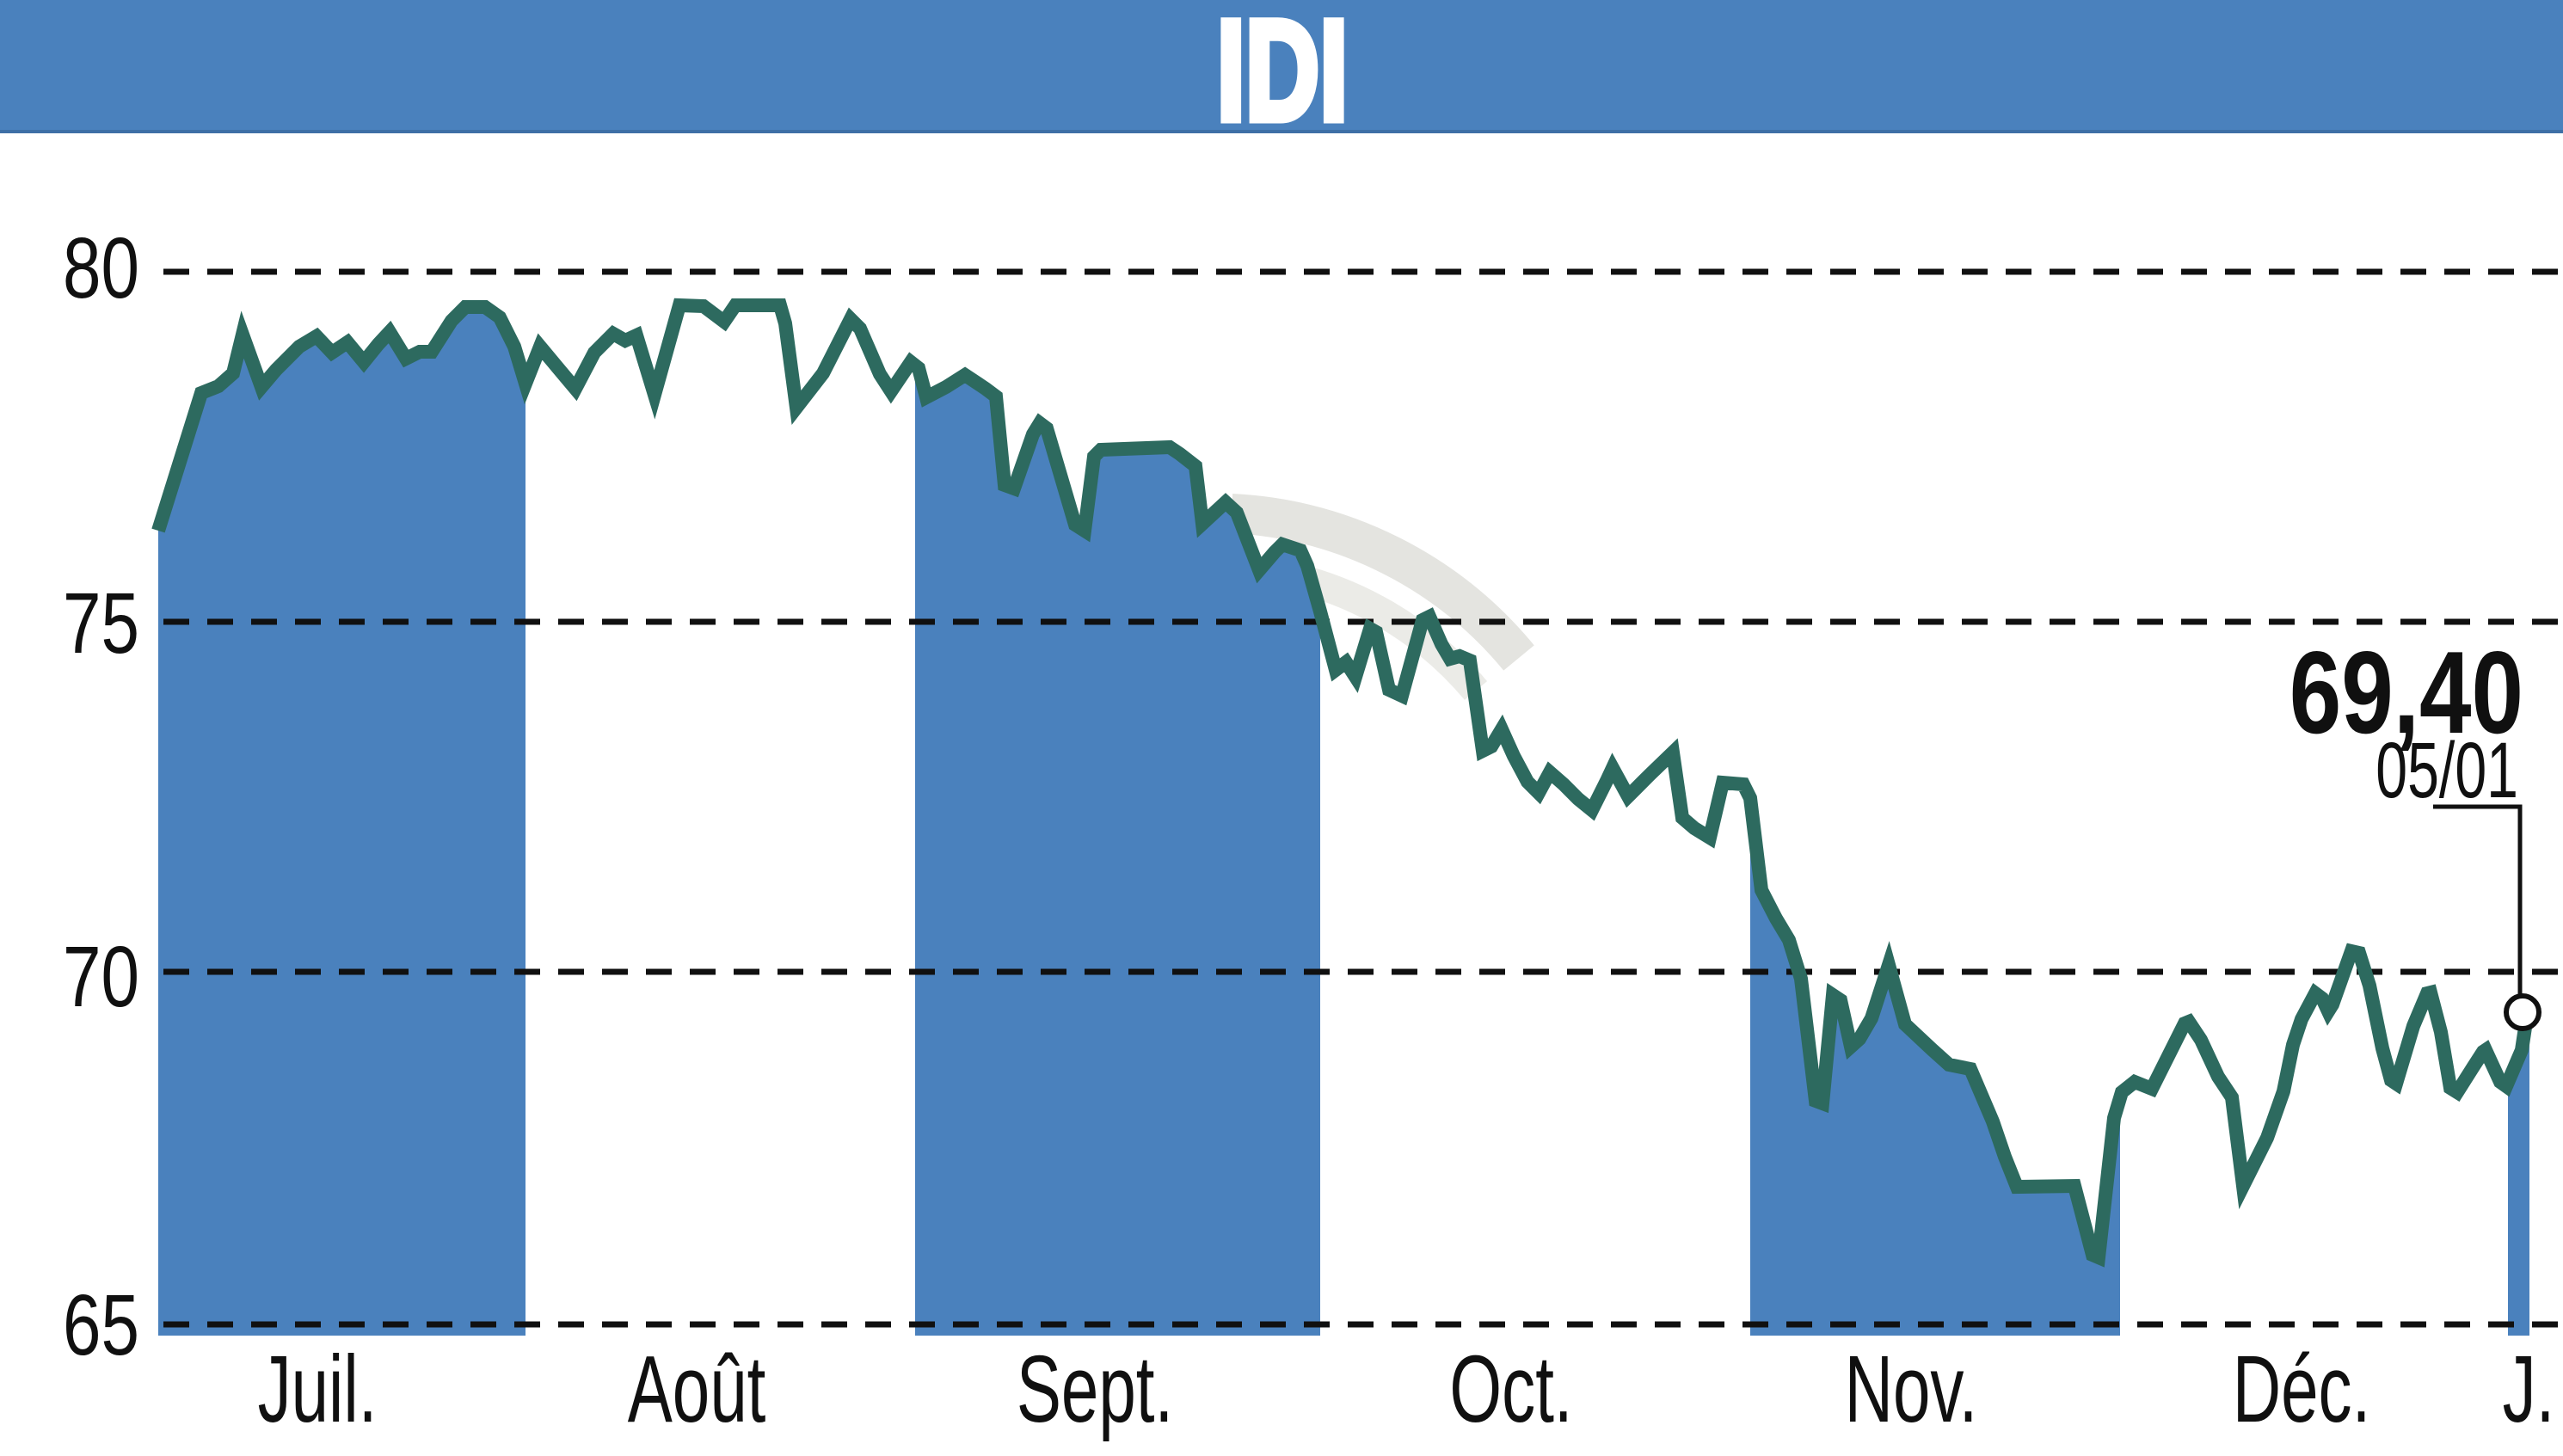 The width and height of the screenshot is (2563, 1456). I want to click on svg-text: Sept., so click(1095, 1390).